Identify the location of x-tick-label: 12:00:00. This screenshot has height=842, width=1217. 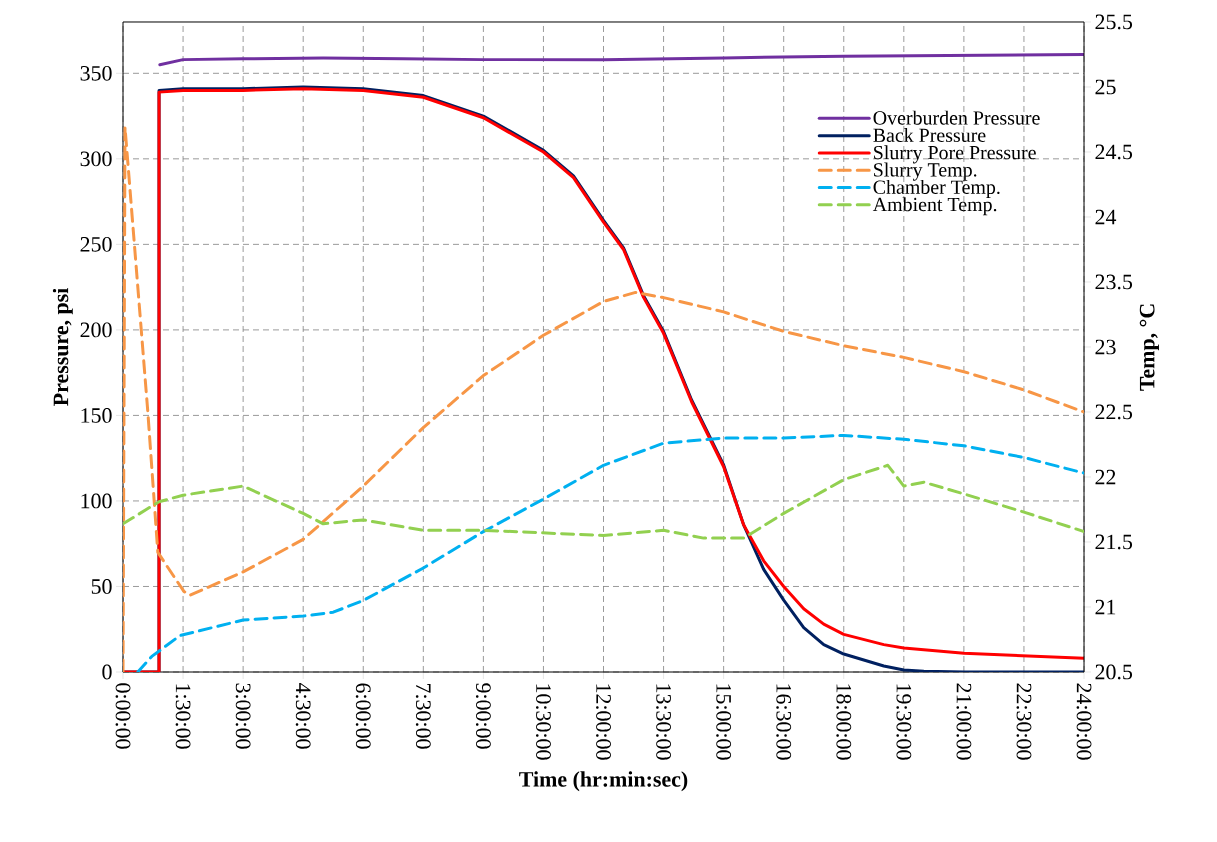
(603, 722).